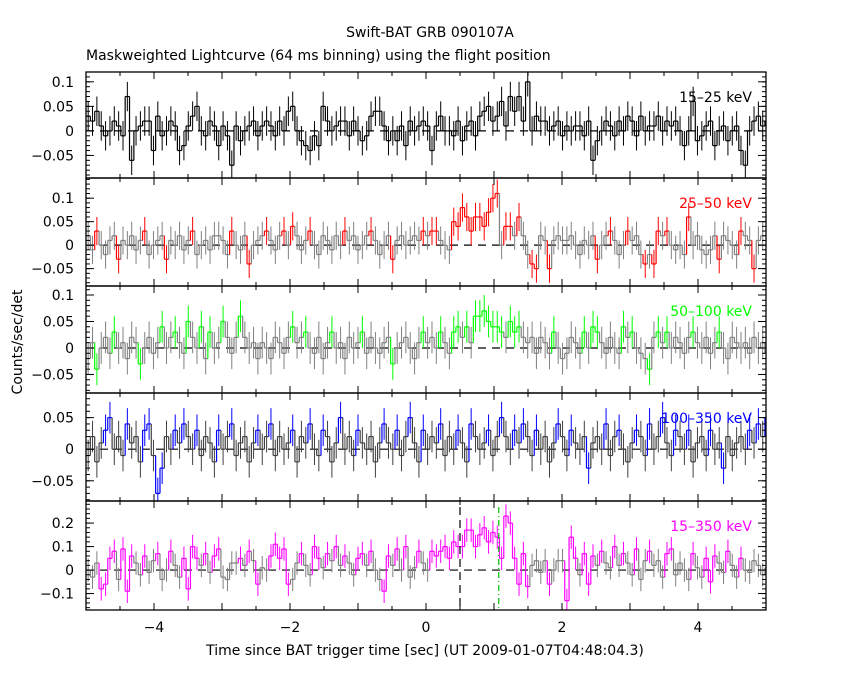  Describe the element at coordinates (290, 628) in the screenshot. I see `x-tick-label: −2` at that location.